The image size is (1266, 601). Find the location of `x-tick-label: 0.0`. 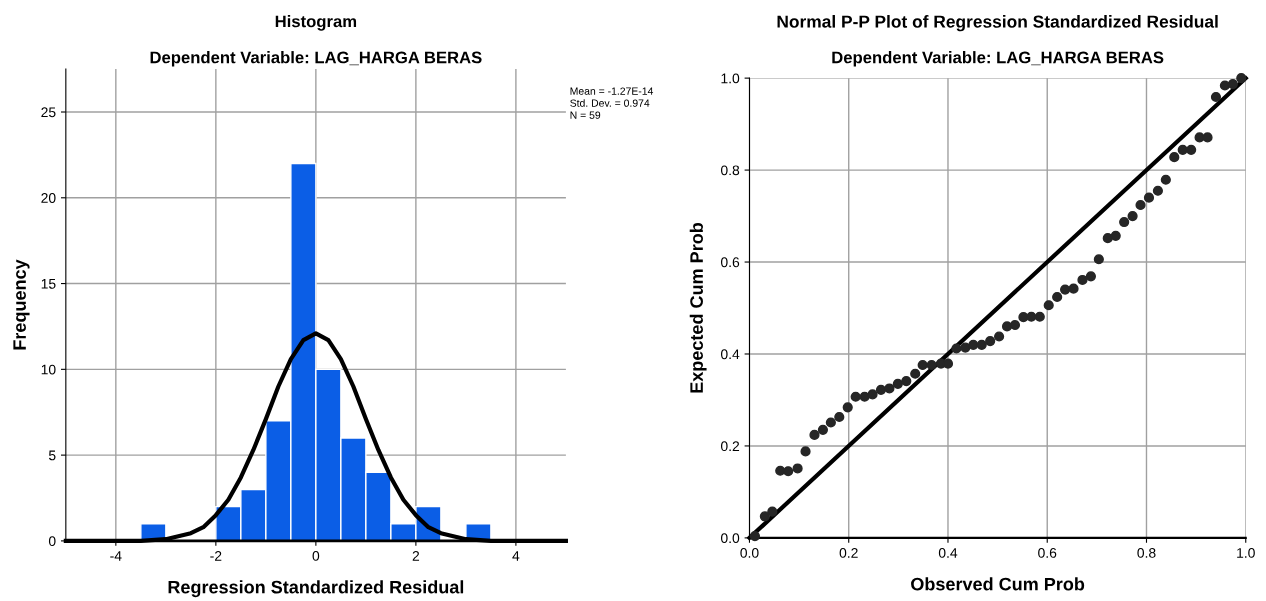

x-tick-label: 0.0 is located at coordinates (749, 552).